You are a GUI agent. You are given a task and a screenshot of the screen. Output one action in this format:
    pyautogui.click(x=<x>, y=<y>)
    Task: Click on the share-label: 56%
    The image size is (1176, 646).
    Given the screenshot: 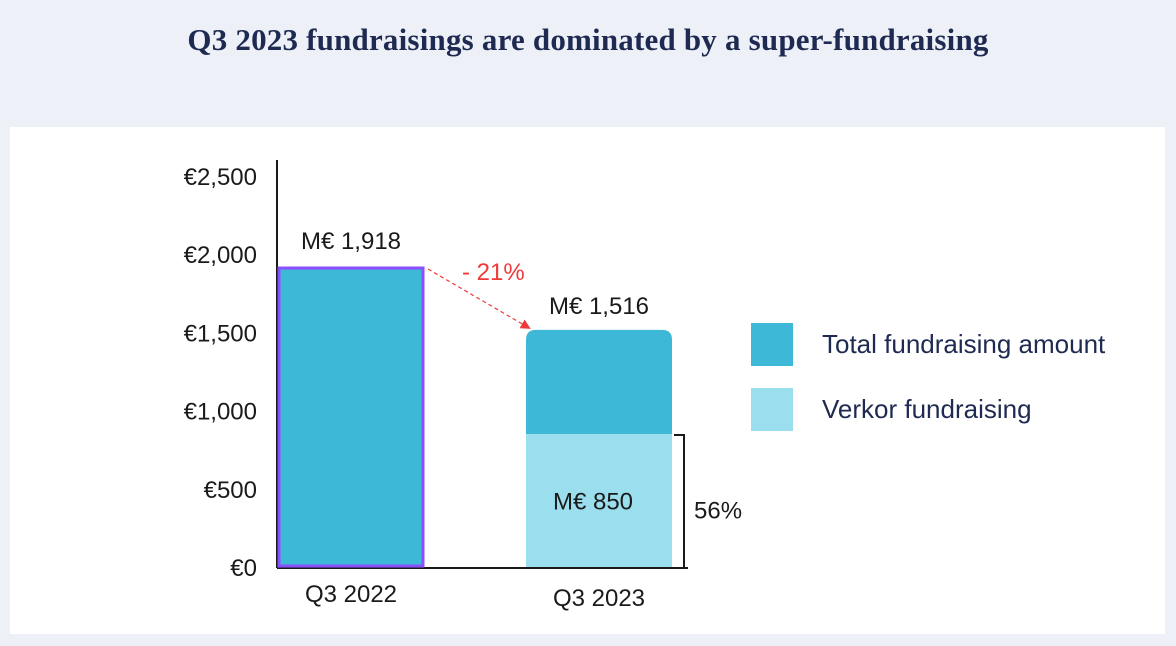 What is the action you would take?
    pyautogui.click(x=718, y=511)
    